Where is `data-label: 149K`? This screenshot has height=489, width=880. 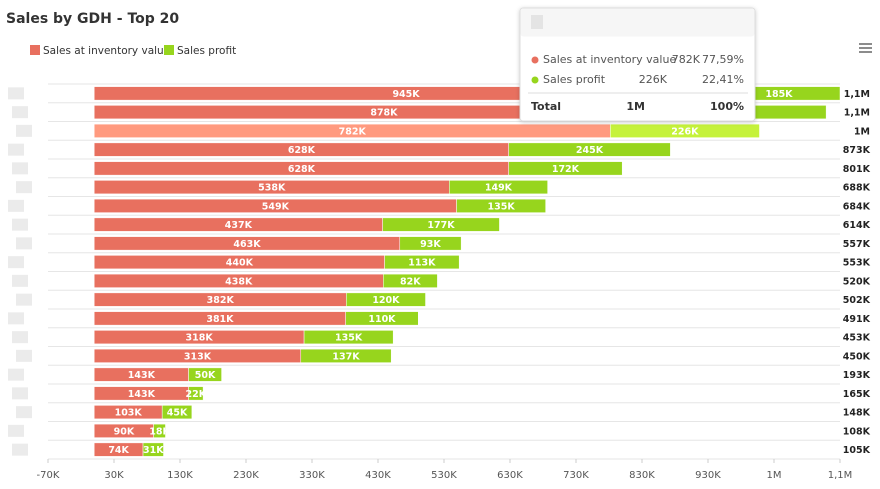 data-label: 149K is located at coordinates (499, 188).